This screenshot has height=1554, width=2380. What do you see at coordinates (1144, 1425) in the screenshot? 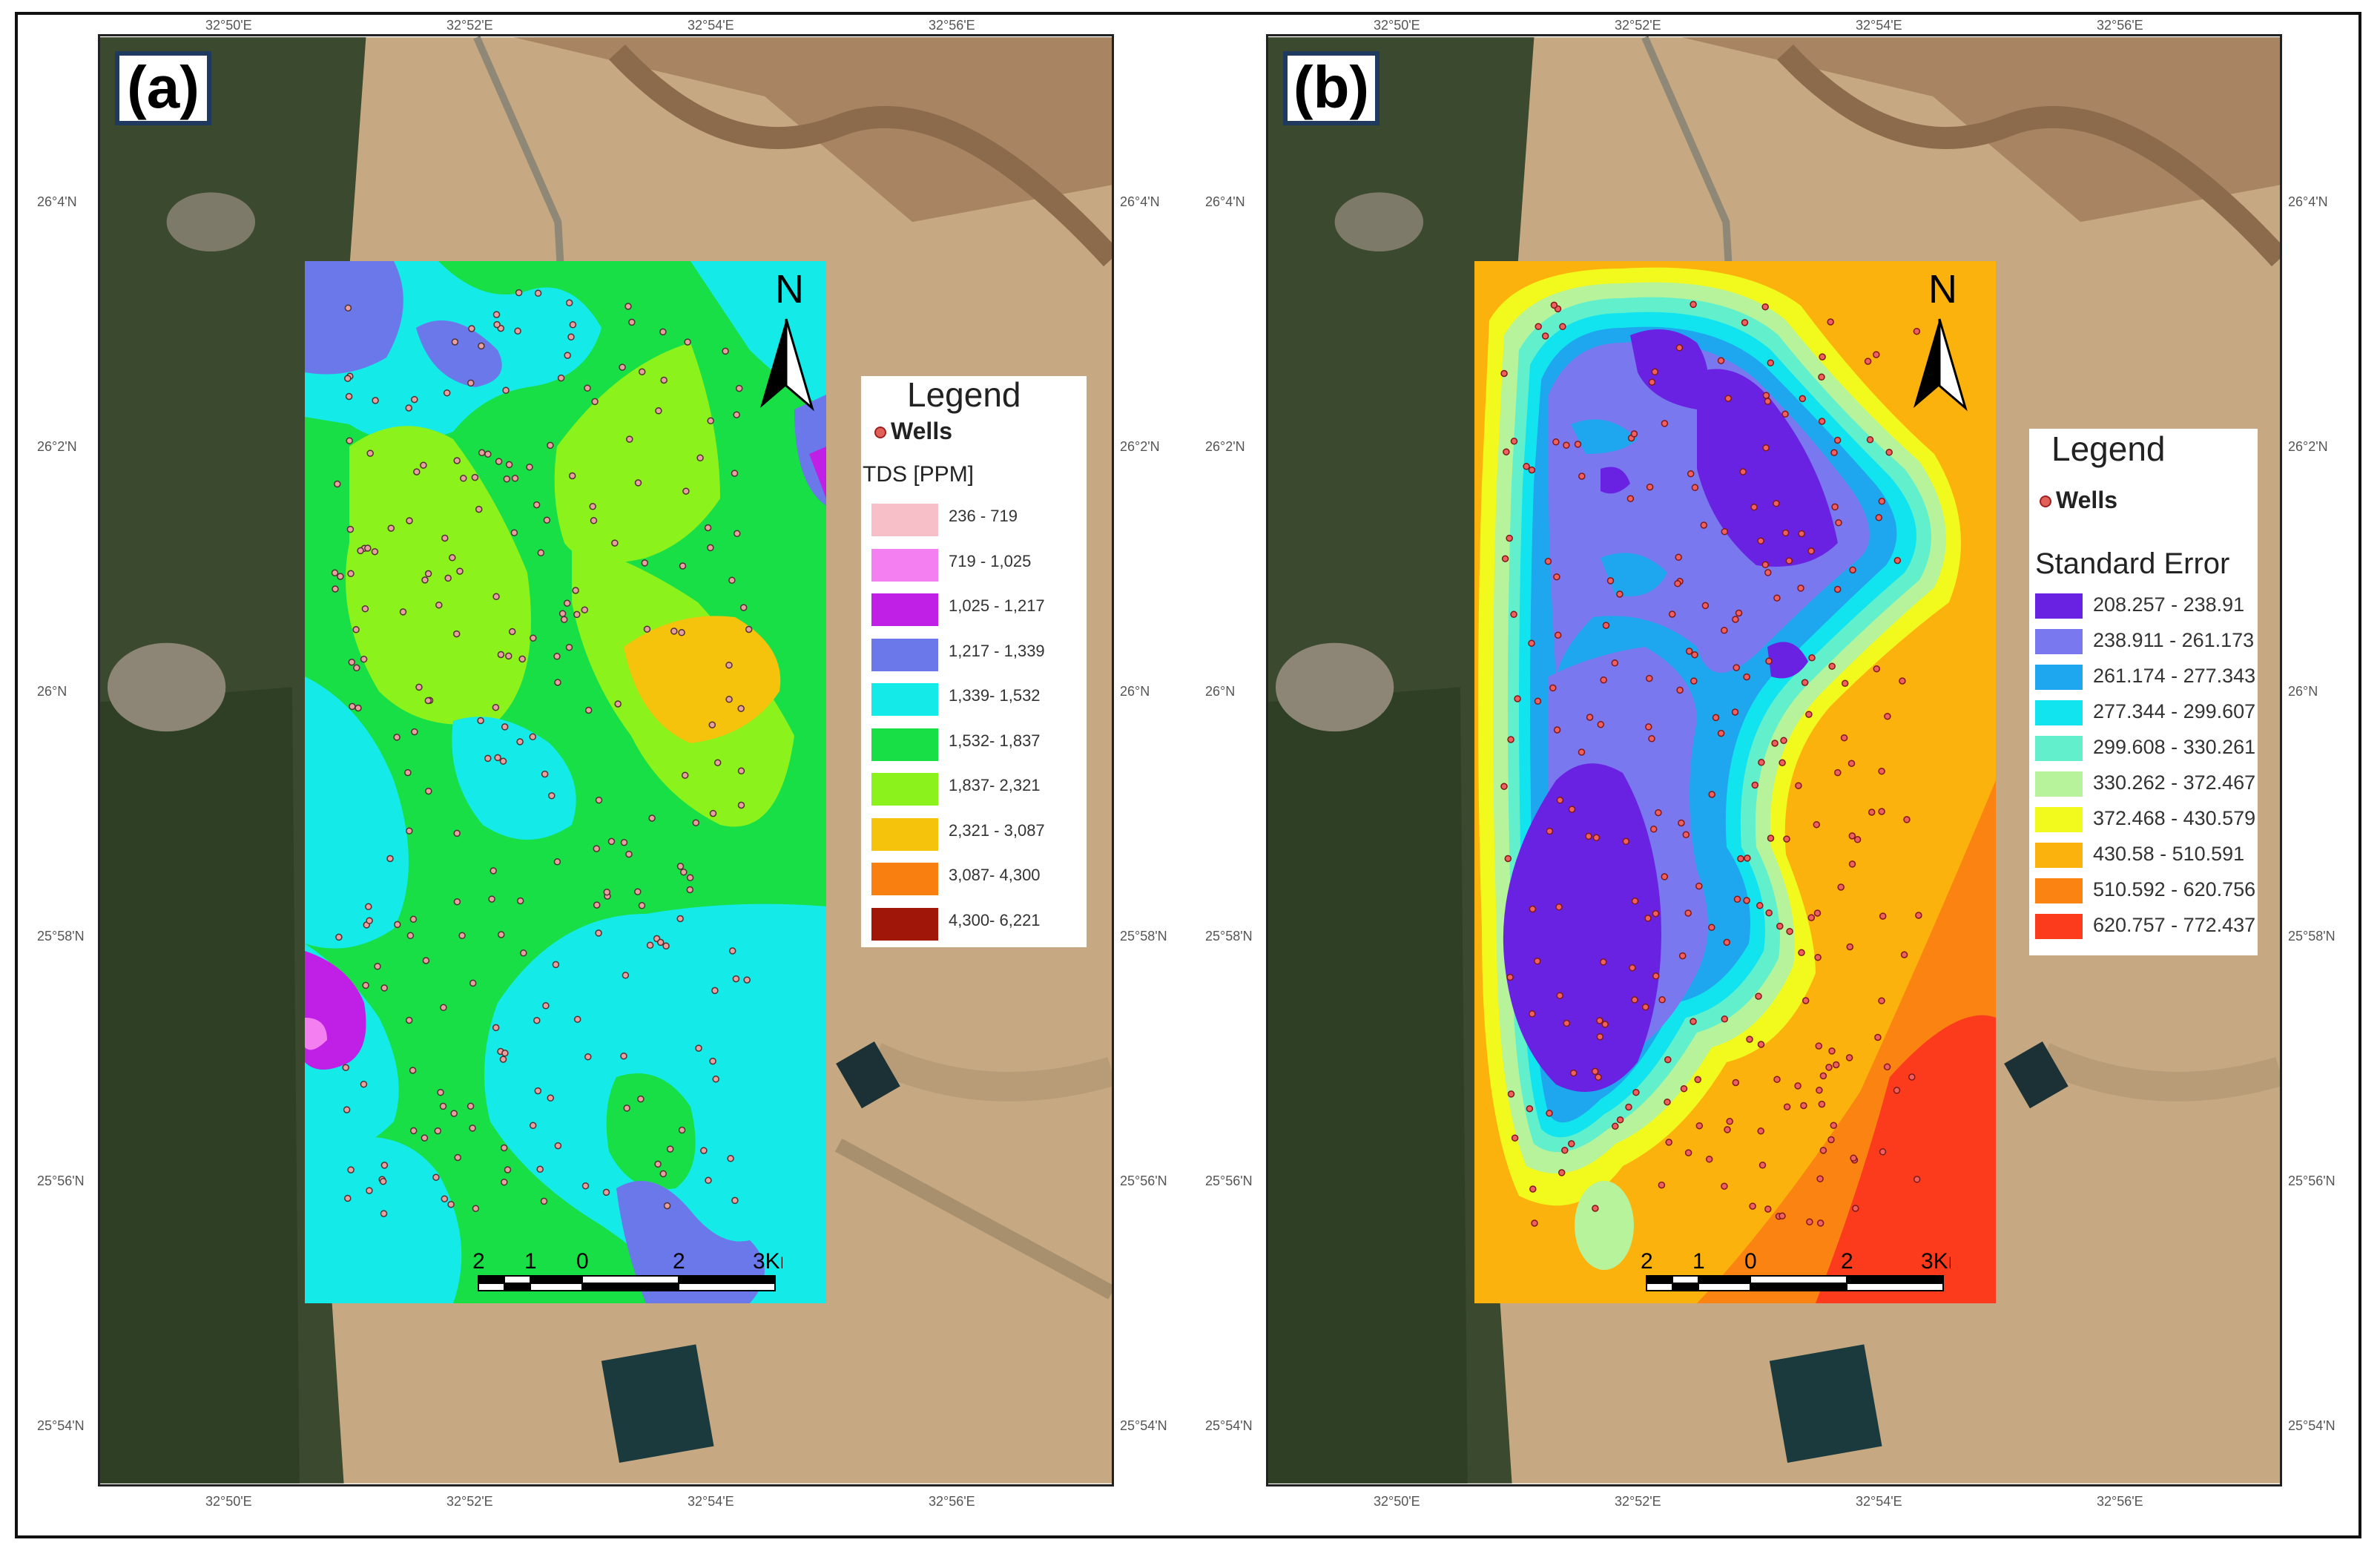
I see `latitude-label: 25°54'N` at bounding box center [1144, 1425].